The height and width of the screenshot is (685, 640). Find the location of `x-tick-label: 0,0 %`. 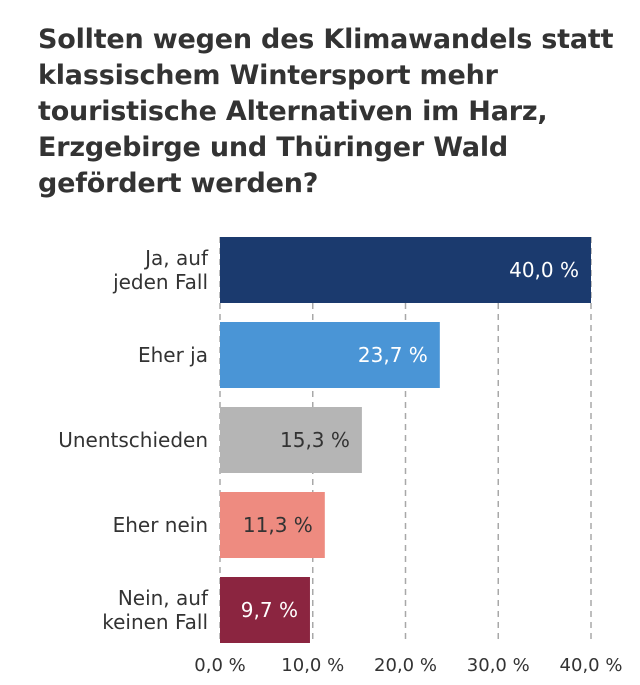

x-tick-label: 0,0 % is located at coordinates (219, 665).